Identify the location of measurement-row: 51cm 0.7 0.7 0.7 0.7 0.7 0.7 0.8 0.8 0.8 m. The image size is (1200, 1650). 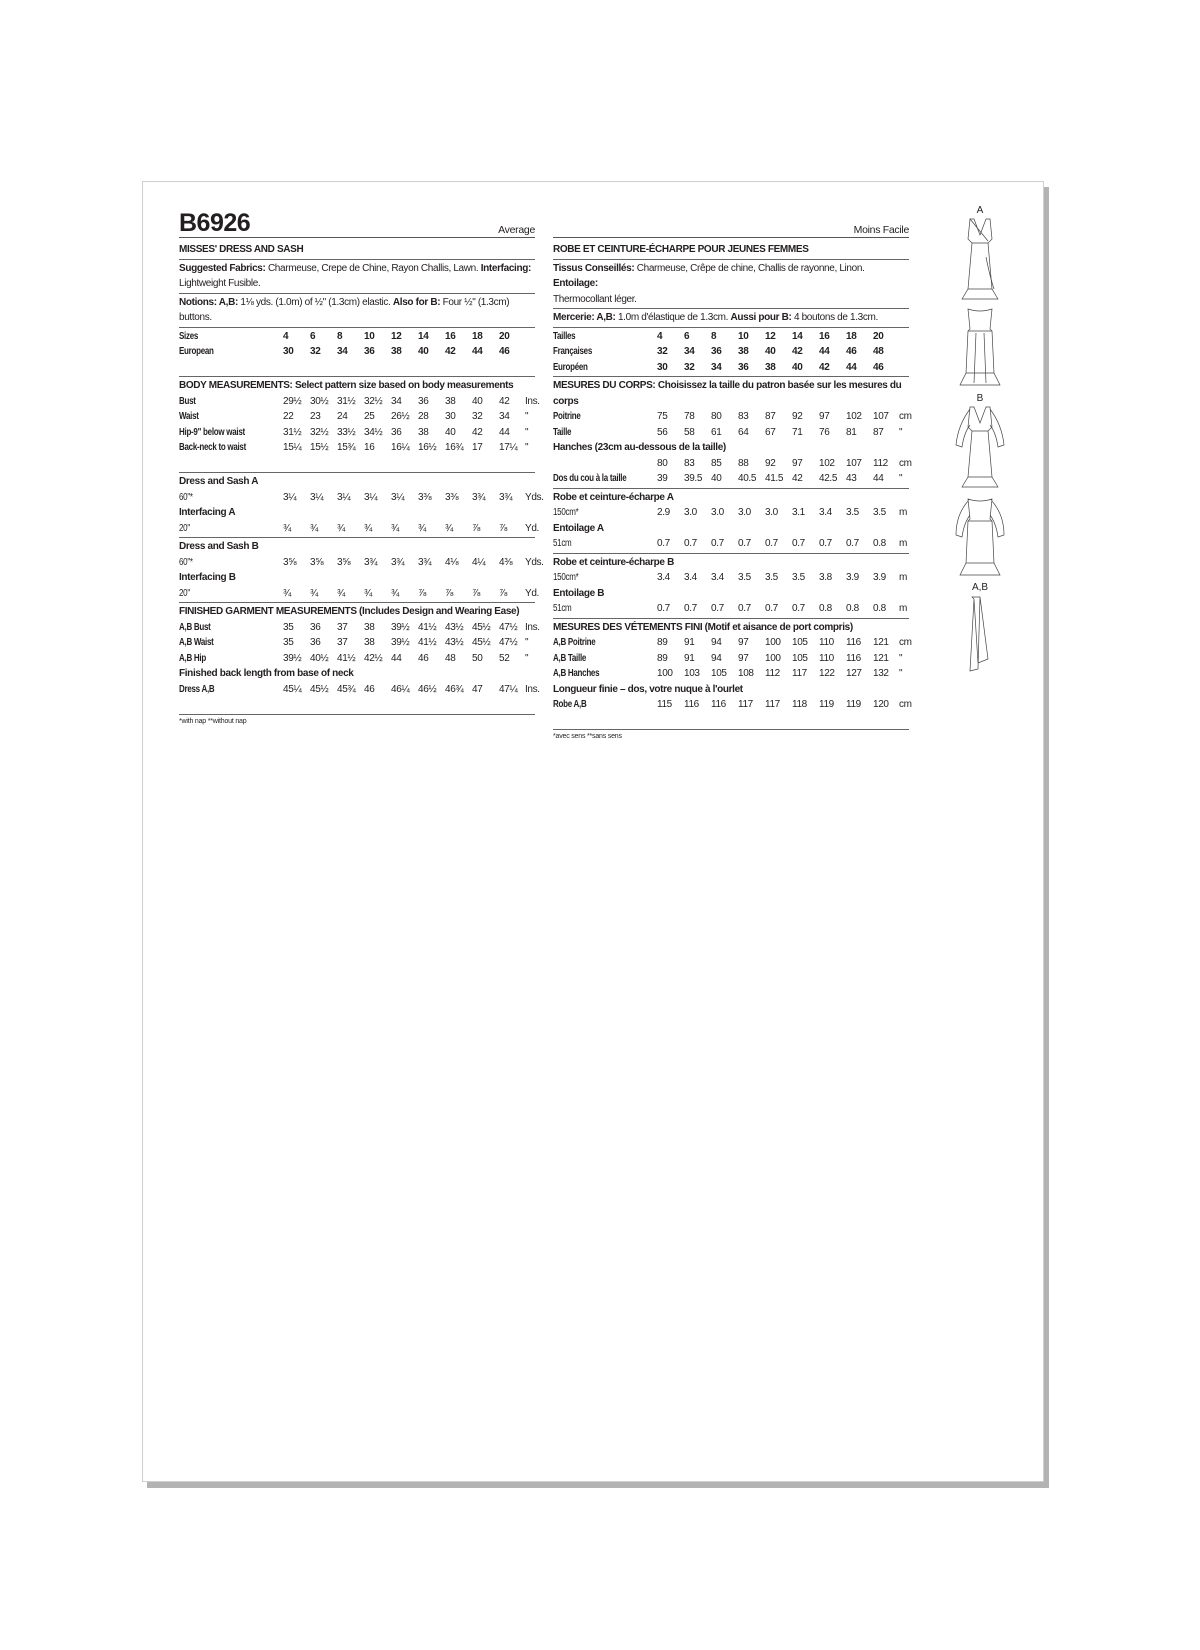
(731, 609).